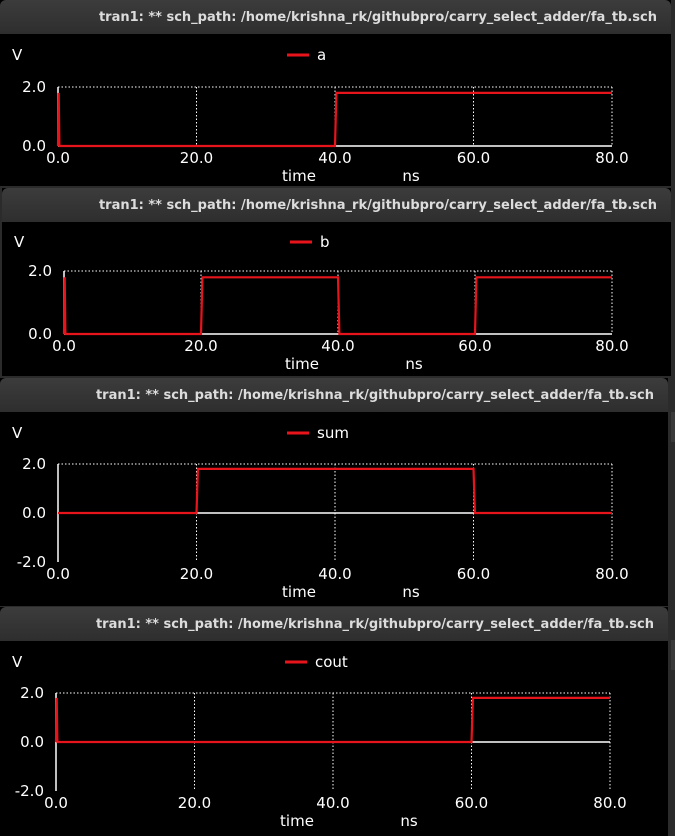 This screenshot has width=675, height=836. Describe the element at coordinates (325, 242) in the screenshot. I see `legend-label: b` at that location.